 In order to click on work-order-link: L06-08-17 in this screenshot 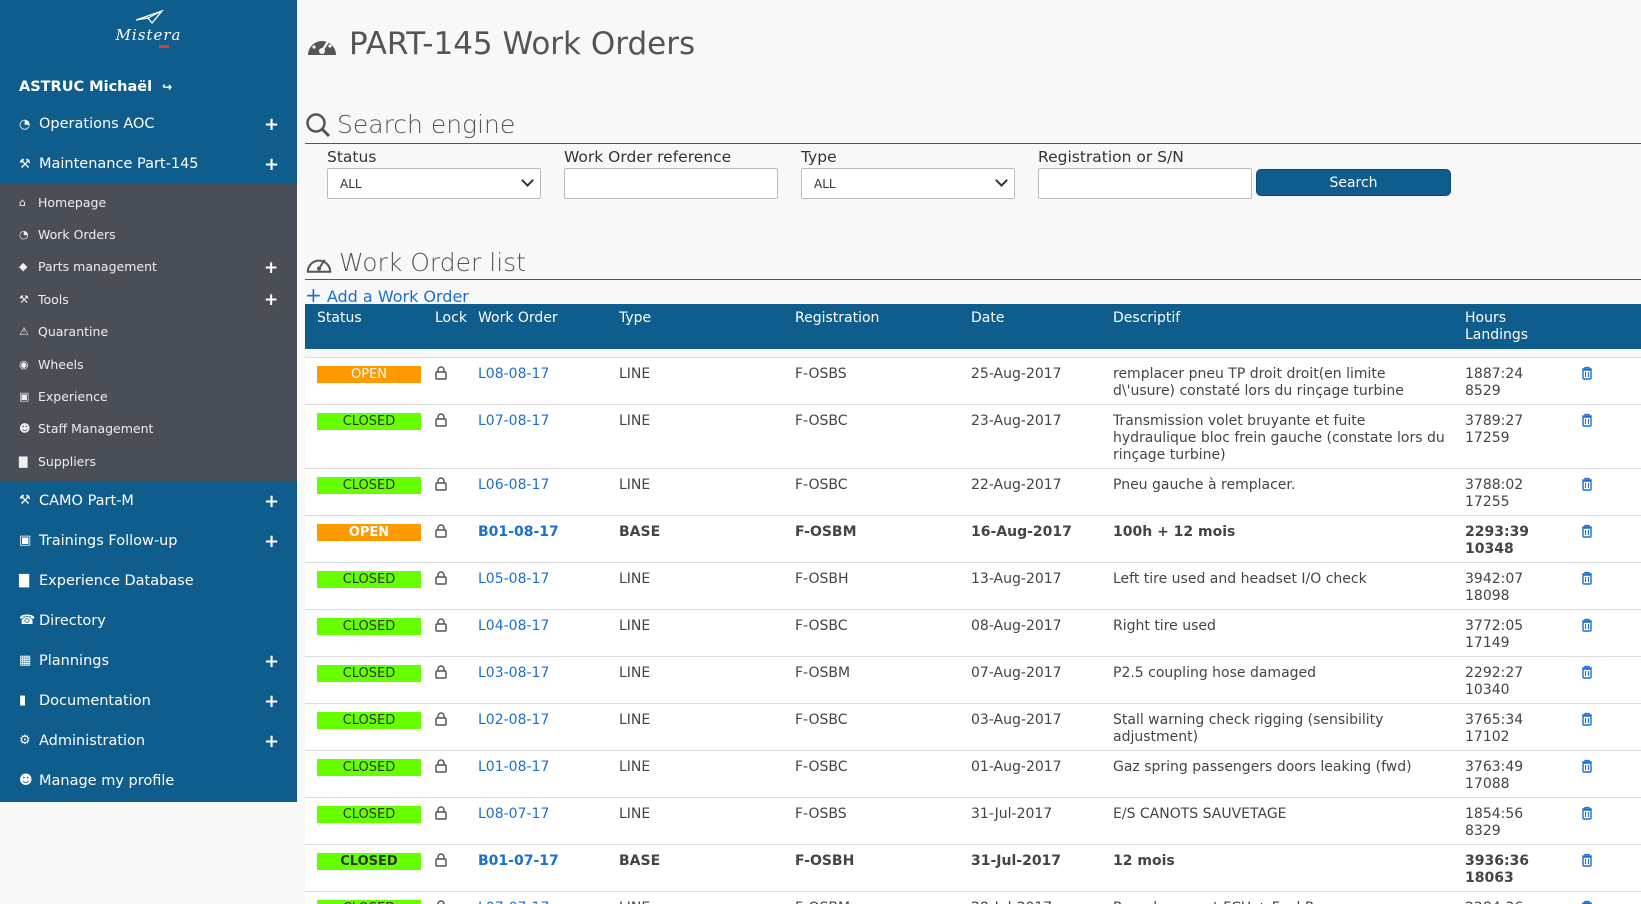, I will do `click(514, 484)`.